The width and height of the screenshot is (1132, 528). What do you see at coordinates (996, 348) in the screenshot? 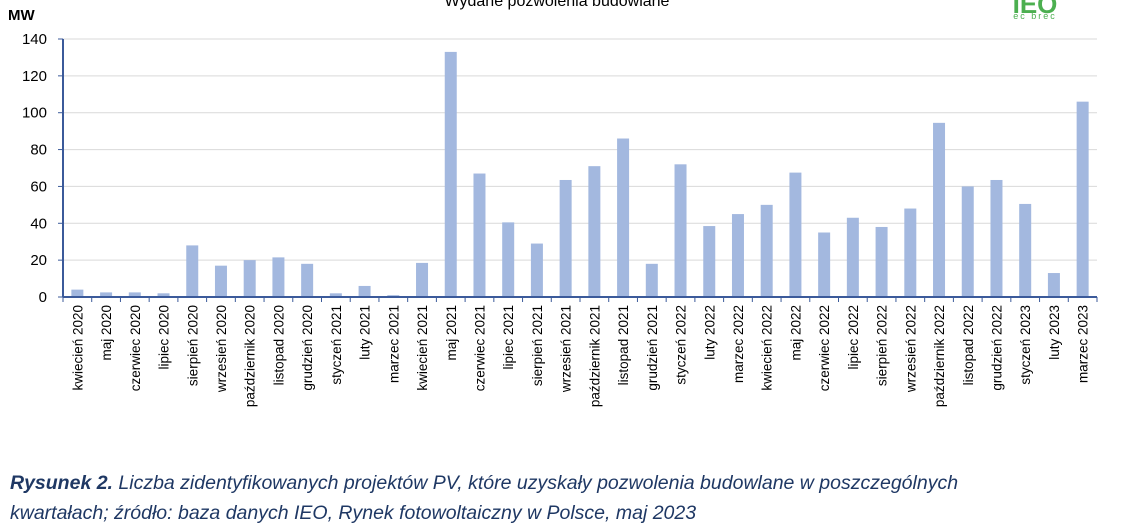
I see `x-tick-label: grudzień 2022` at bounding box center [996, 348].